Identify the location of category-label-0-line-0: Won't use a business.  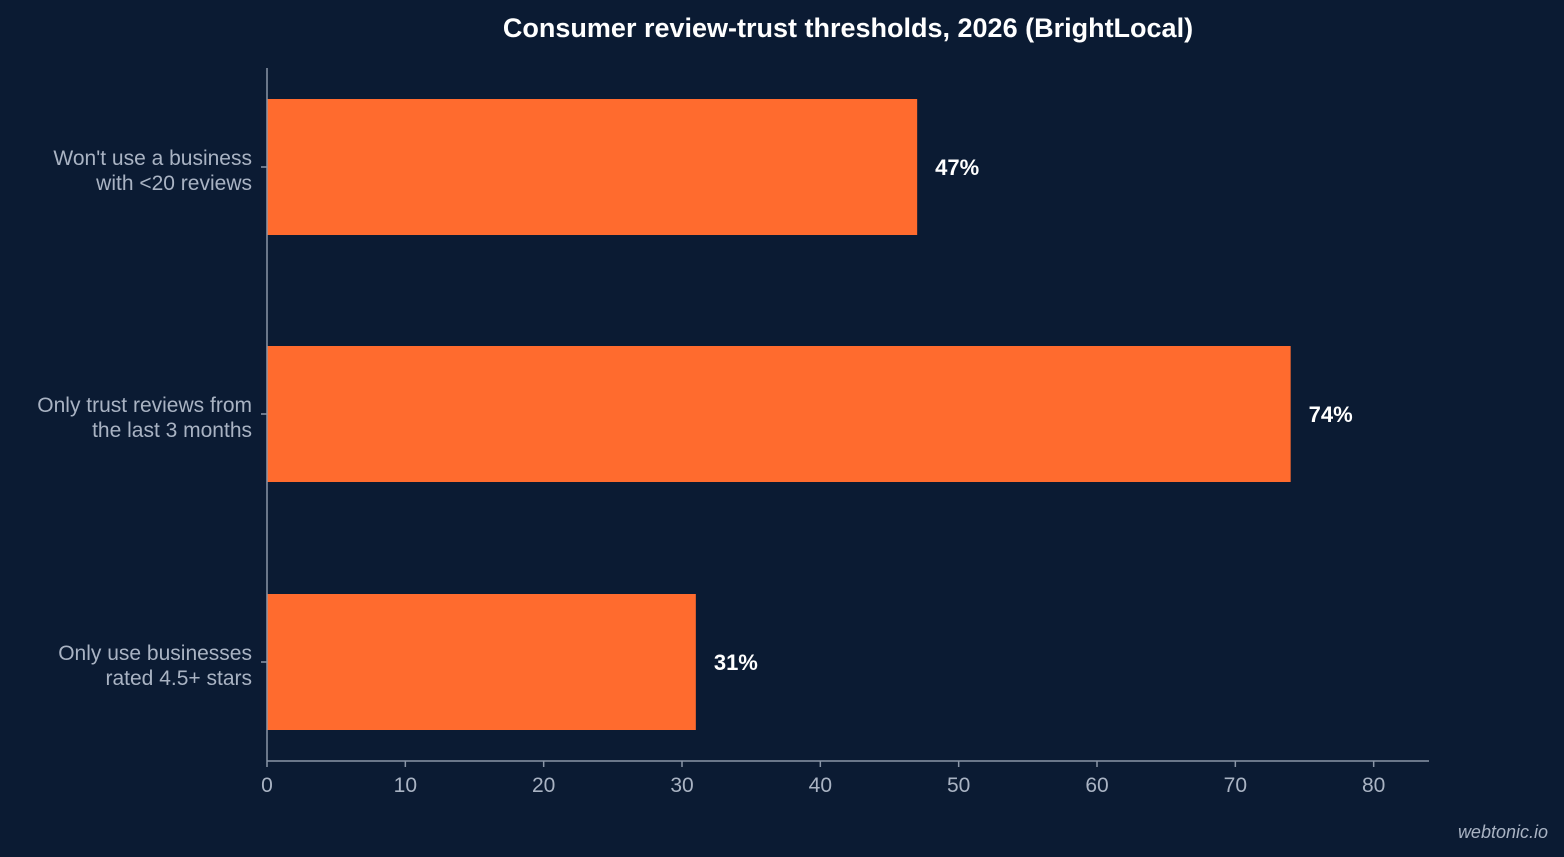
(152, 158).